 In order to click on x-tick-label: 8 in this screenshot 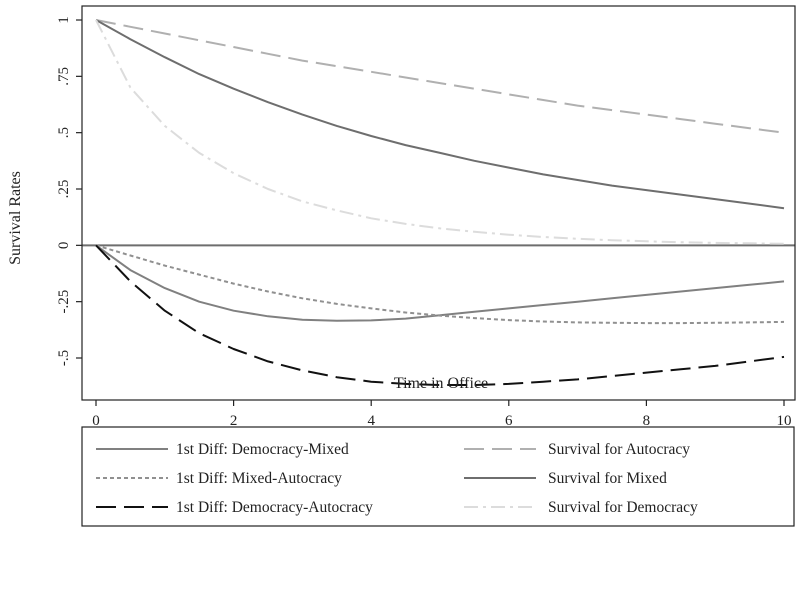, I will do `click(647, 421)`.